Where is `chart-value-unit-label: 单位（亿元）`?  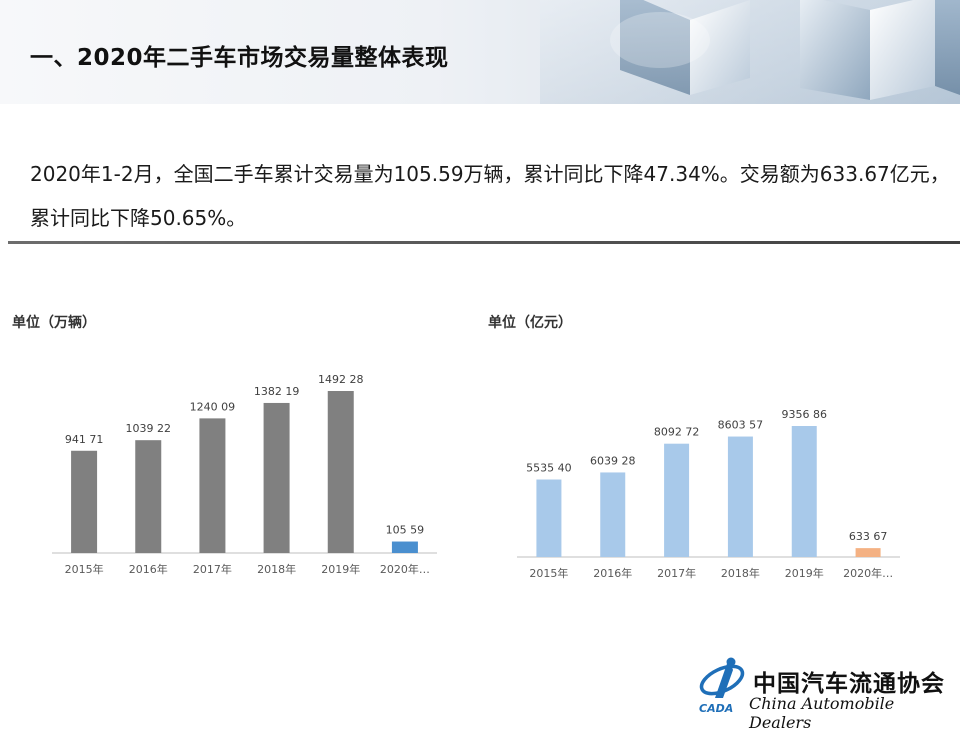
chart-value-unit-label: 单位（亿元） is located at coordinates (530, 323).